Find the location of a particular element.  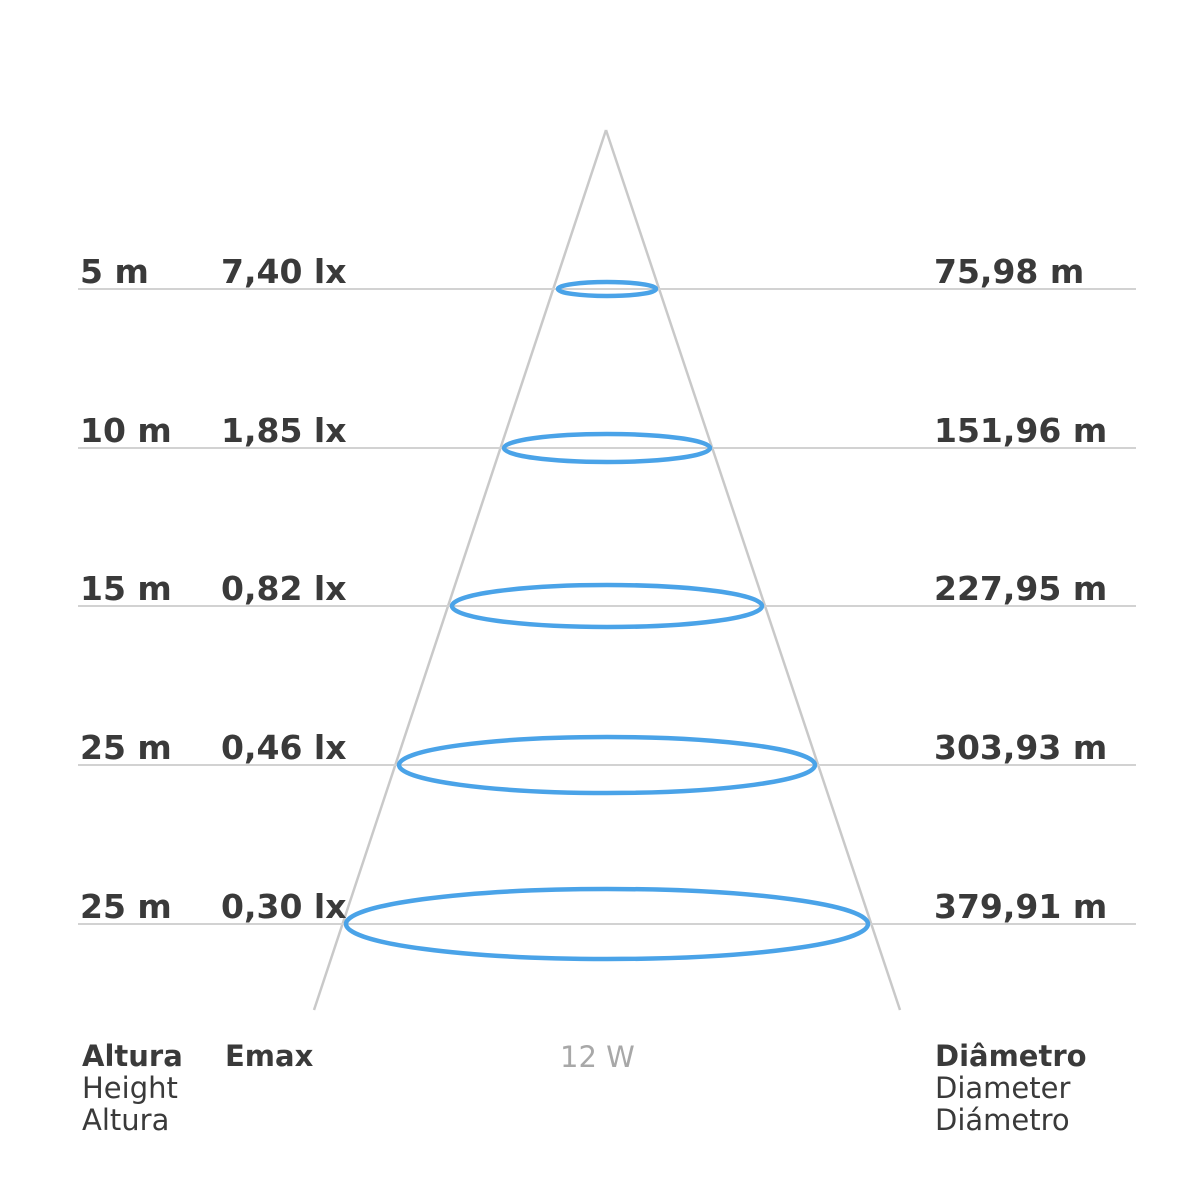

height-legend-pt: Altura is located at coordinates (132, 1056).